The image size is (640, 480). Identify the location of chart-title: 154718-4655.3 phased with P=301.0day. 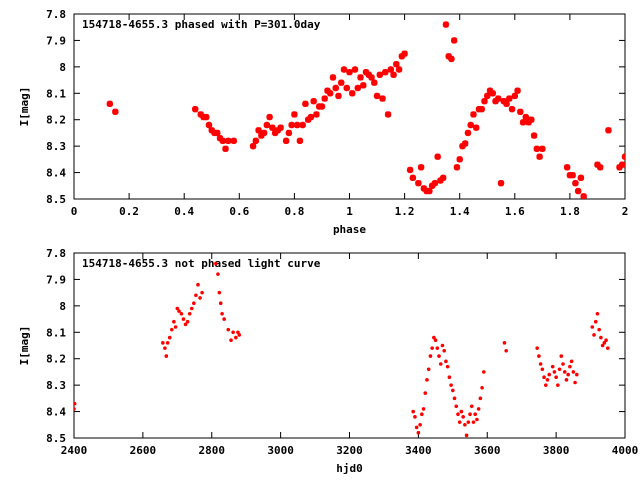
(201, 24).